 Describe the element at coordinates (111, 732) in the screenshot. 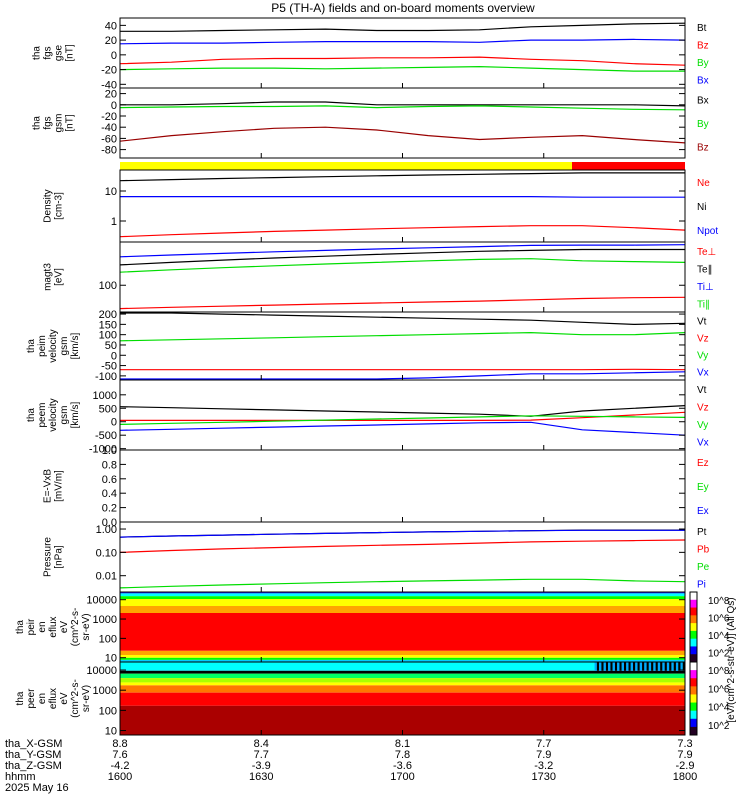

I see `y-tick-label: 10` at that location.